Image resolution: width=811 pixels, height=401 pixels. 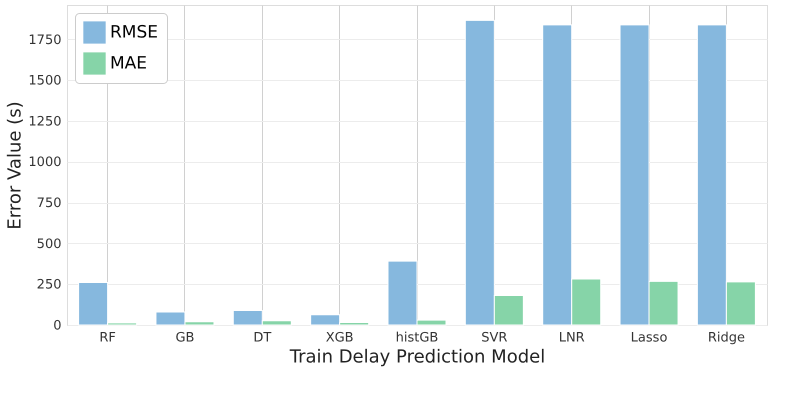 What do you see at coordinates (571, 338) in the screenshot?
I see `x-tick-label: LNR` at bounding box center [571, 338].